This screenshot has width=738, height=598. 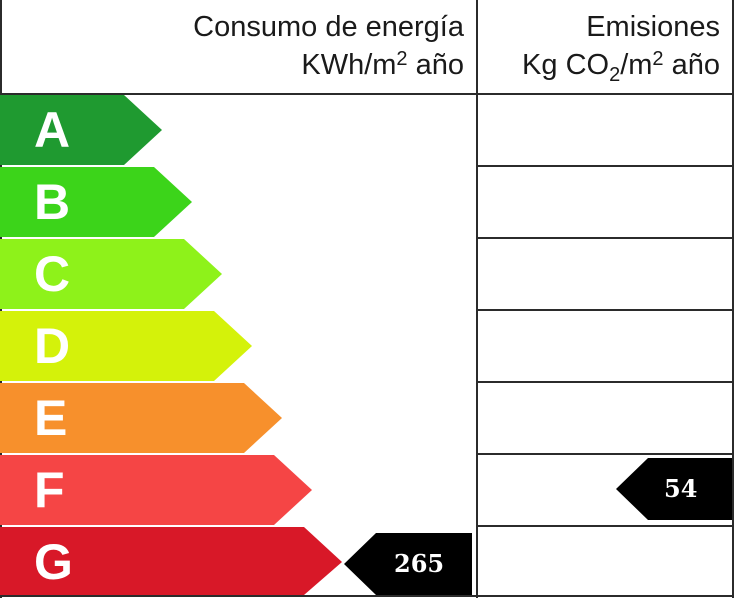 I want to click on rating-arrow-a-shape, so click(x=81, y=130).